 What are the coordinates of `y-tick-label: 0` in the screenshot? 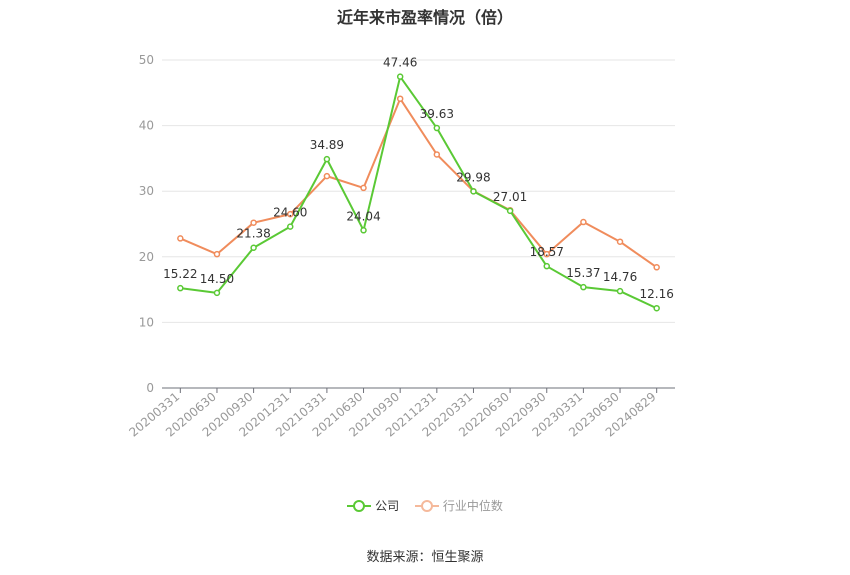 It's located at (150, 388).